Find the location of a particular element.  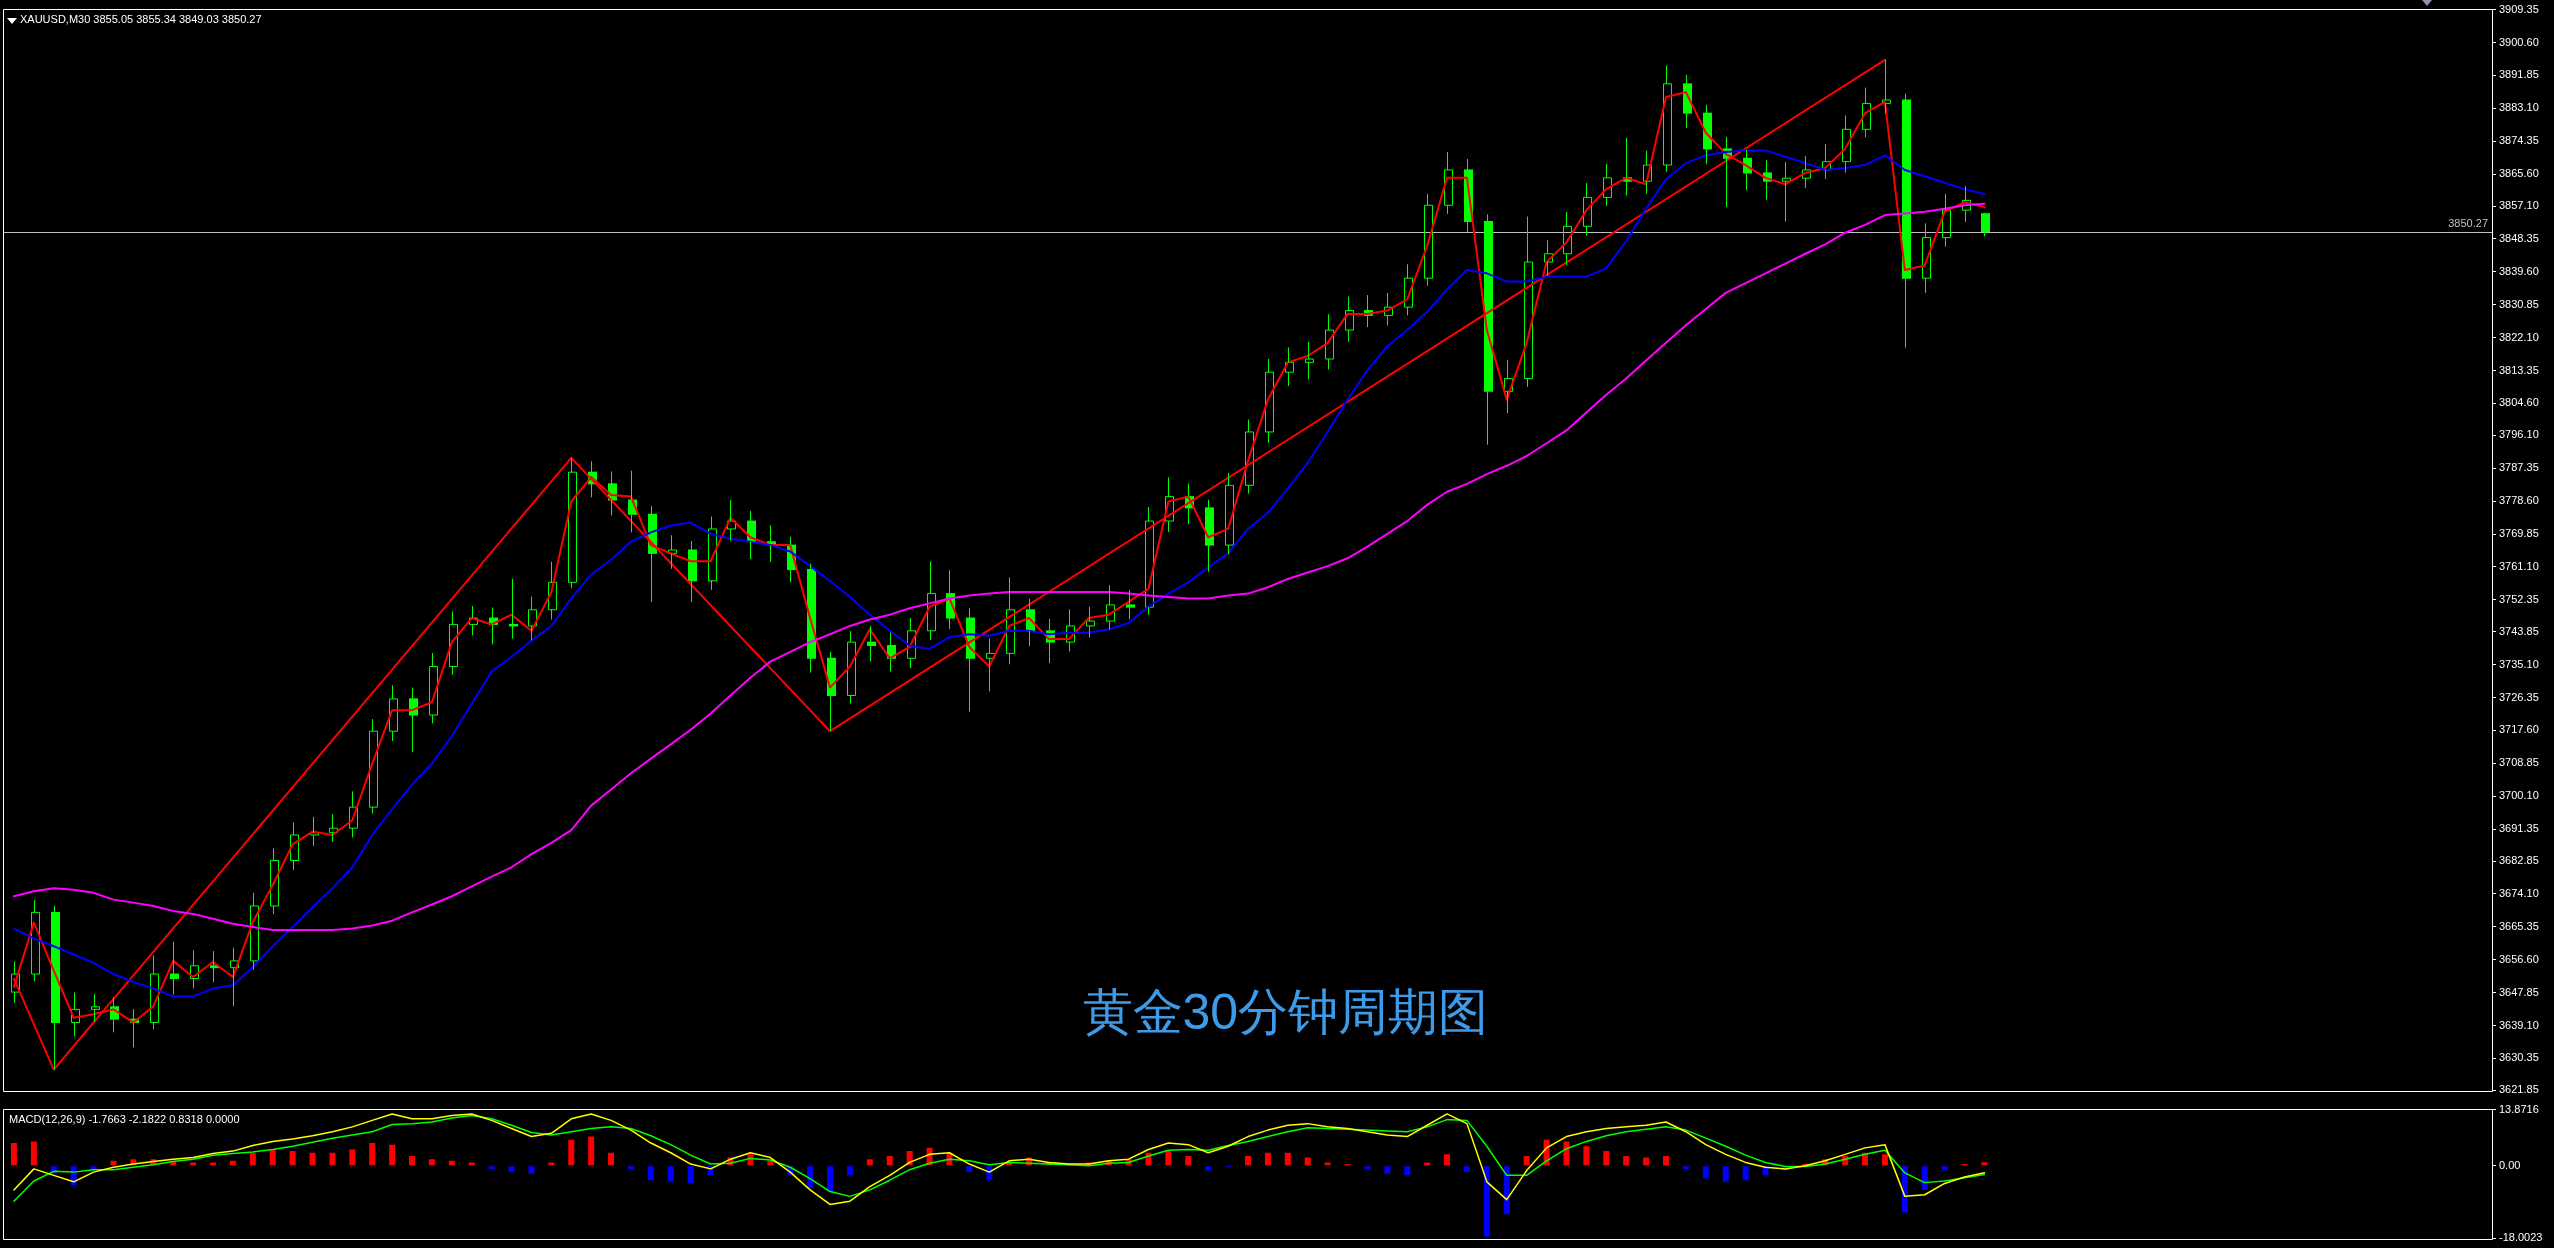

y-tick-label: 3708.85 is located at coordinates (2519, 762).